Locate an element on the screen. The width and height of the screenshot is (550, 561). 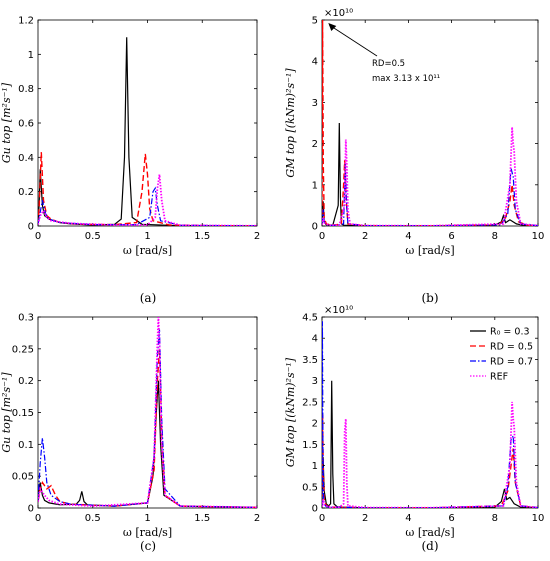
y-tick-label: 1.5 is located at coordinates (310, 445).